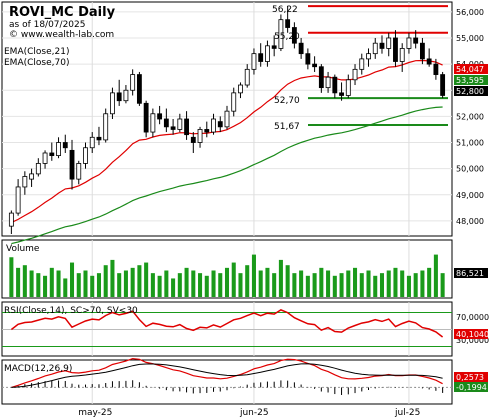 The image size is (496, 420). Describe the element at coordinates (227, 323) in the screenshot. I see `rsi-line` at that location.